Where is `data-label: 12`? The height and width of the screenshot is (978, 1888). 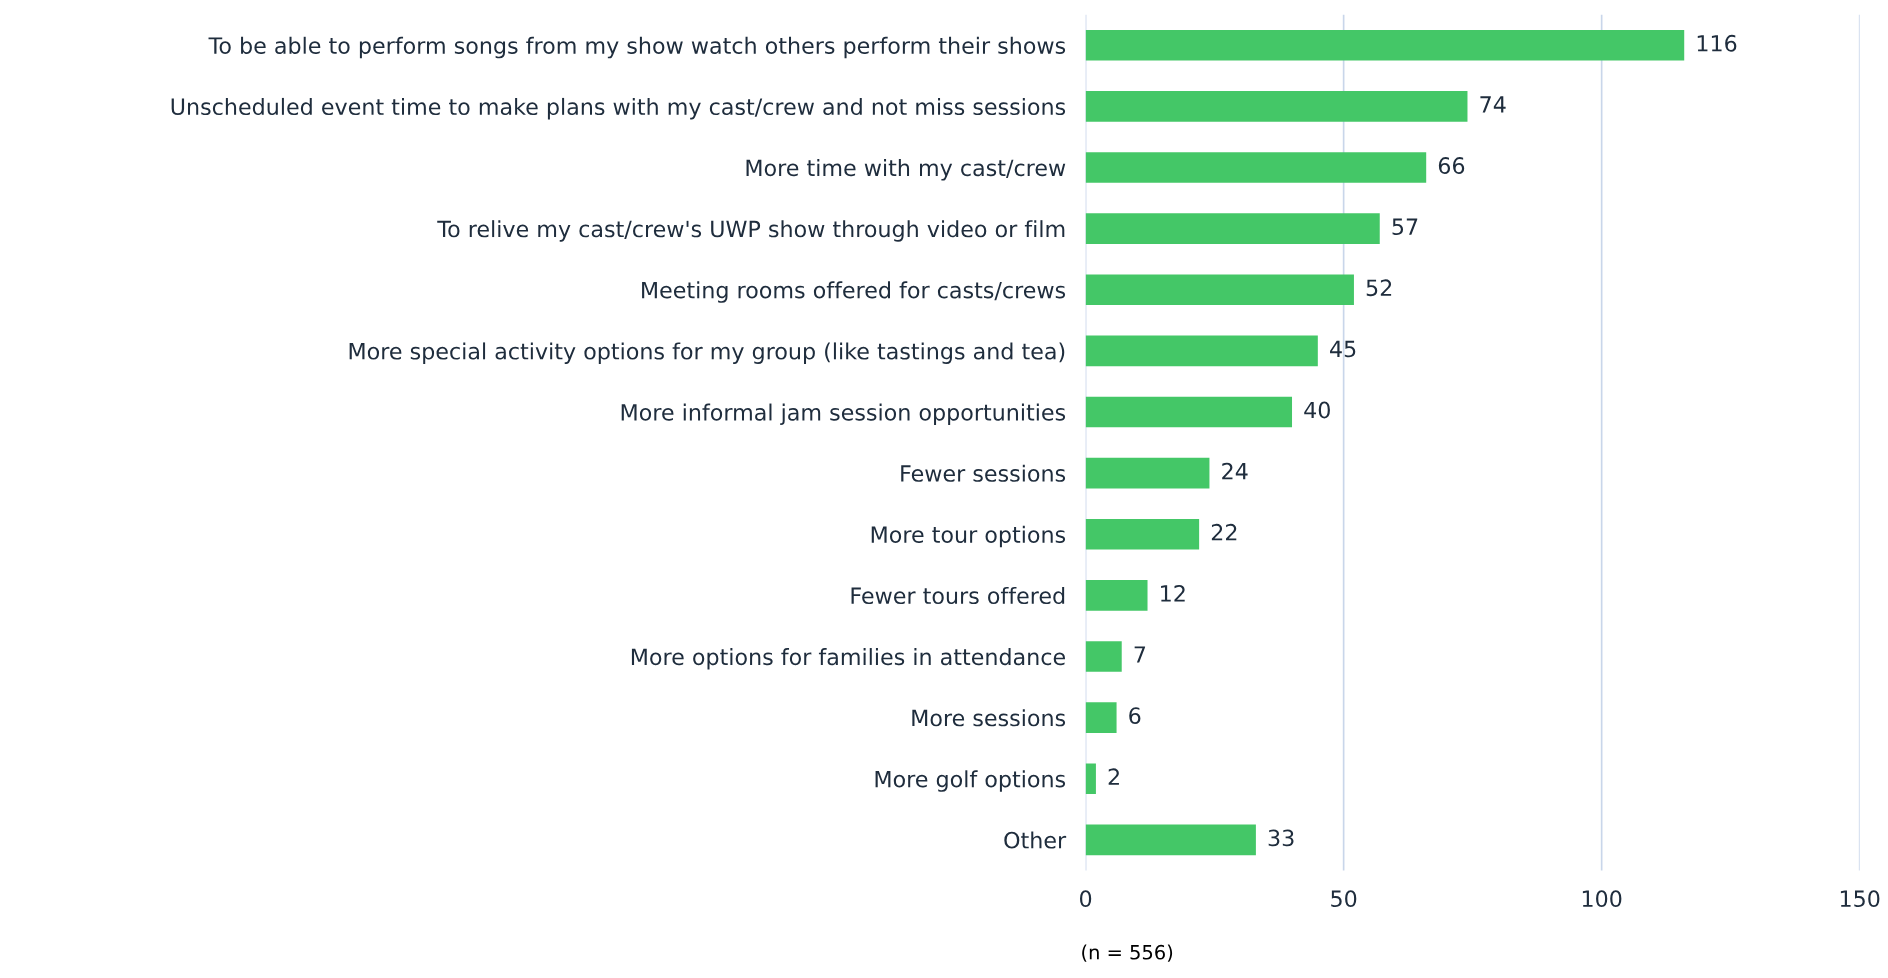
data-label: 12 is located at coordinates (1173, 593).